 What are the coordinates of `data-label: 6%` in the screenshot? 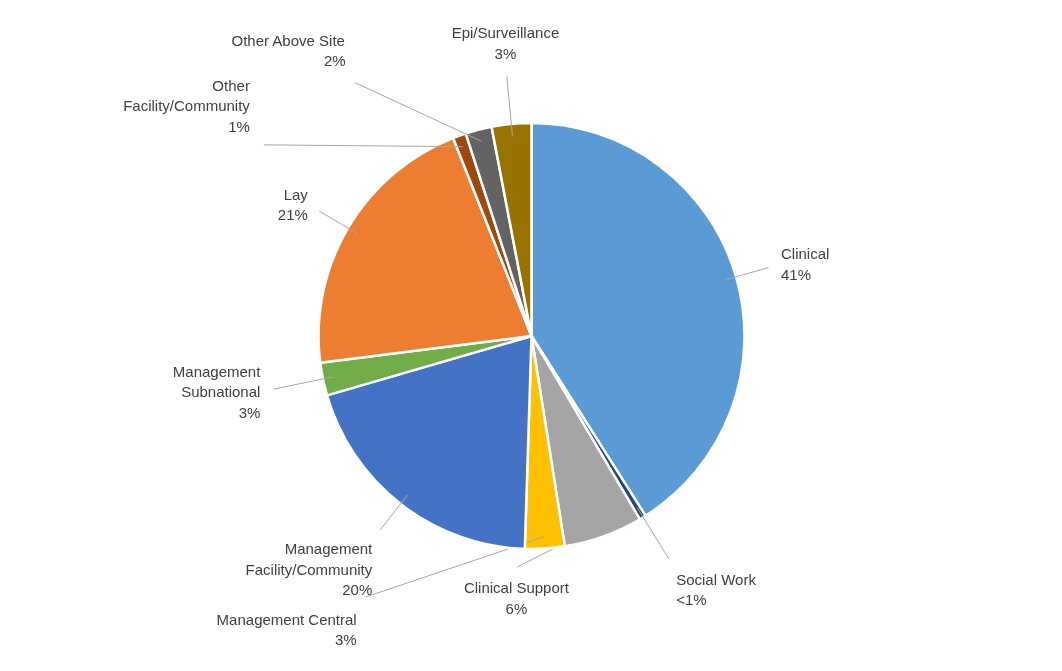 It's located at (516, 608).